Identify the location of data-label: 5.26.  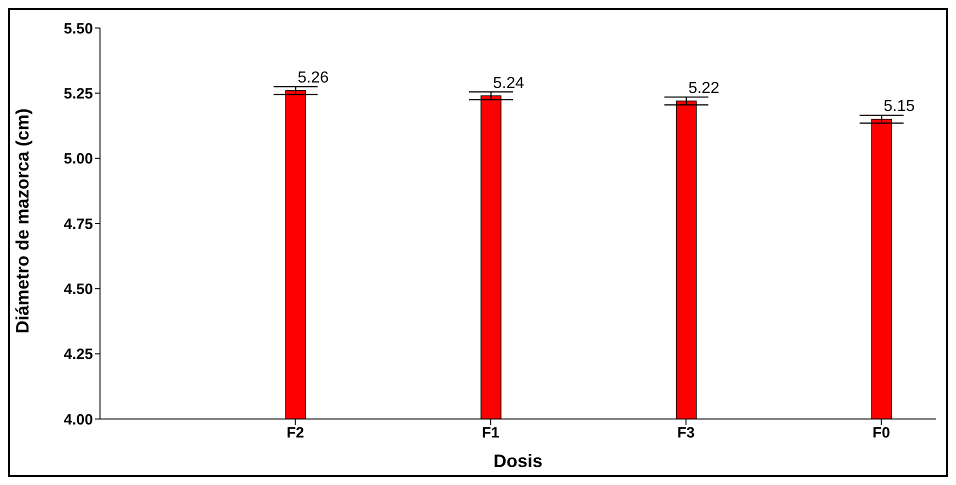
(313, 78).